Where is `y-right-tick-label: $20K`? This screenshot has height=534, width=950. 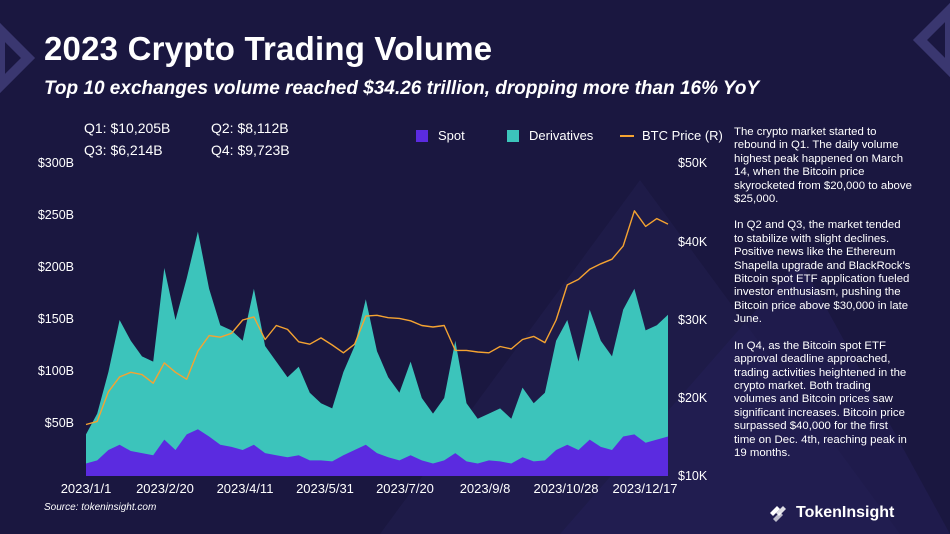 y-right-tick-label: $20K is located at coordinates (693, 398).